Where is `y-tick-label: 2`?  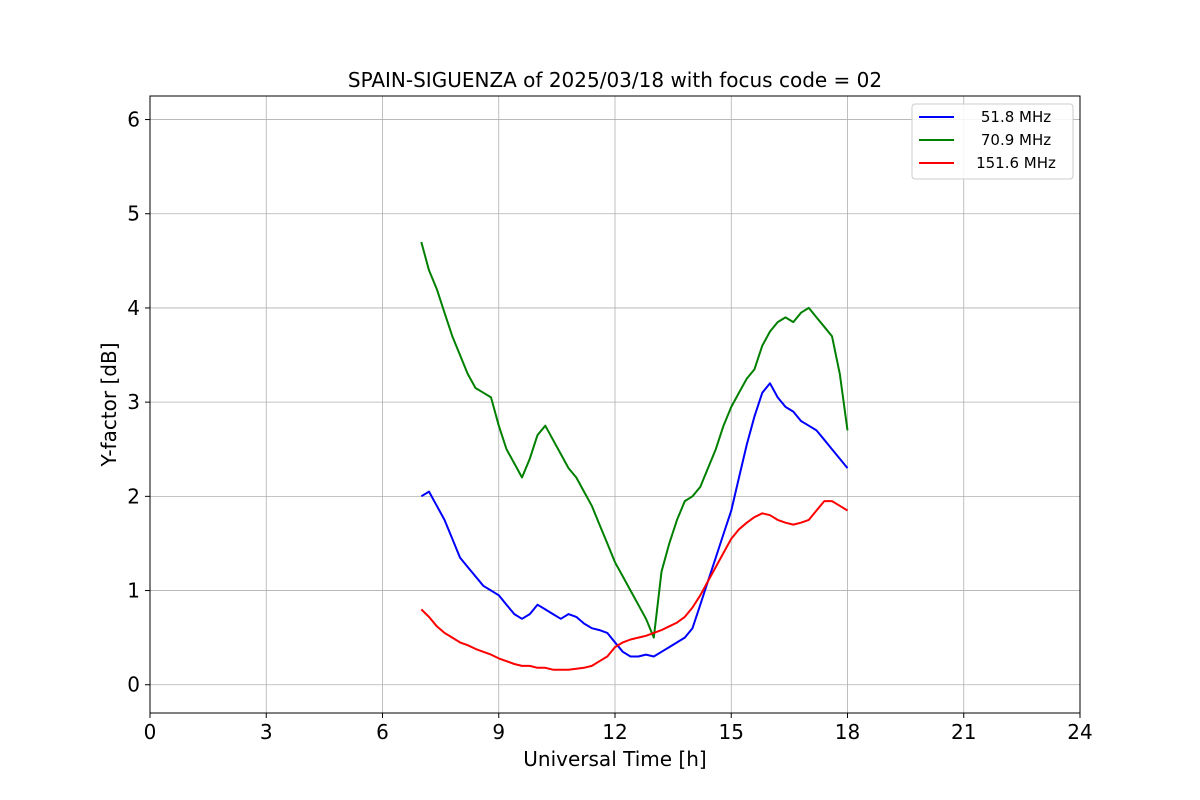
y-tick-label: 2 is located at coordinates (133, 496).